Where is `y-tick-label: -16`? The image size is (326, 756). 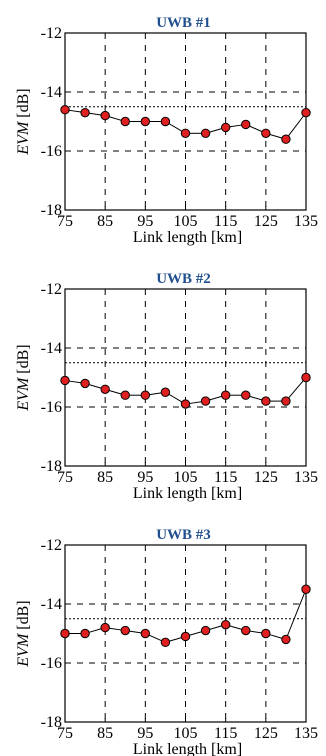 y-tick-label: -16 is located at coordinates (51, 151).